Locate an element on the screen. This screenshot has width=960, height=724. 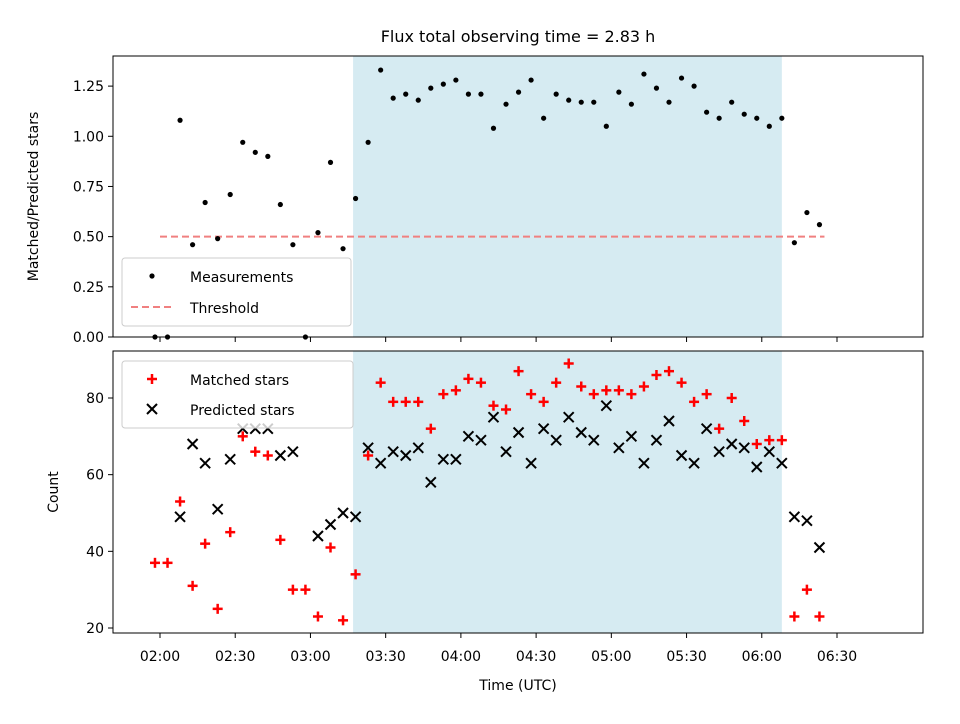
bottom-legend: Matched stars Predicted stars is located at coordinates (237, 394).